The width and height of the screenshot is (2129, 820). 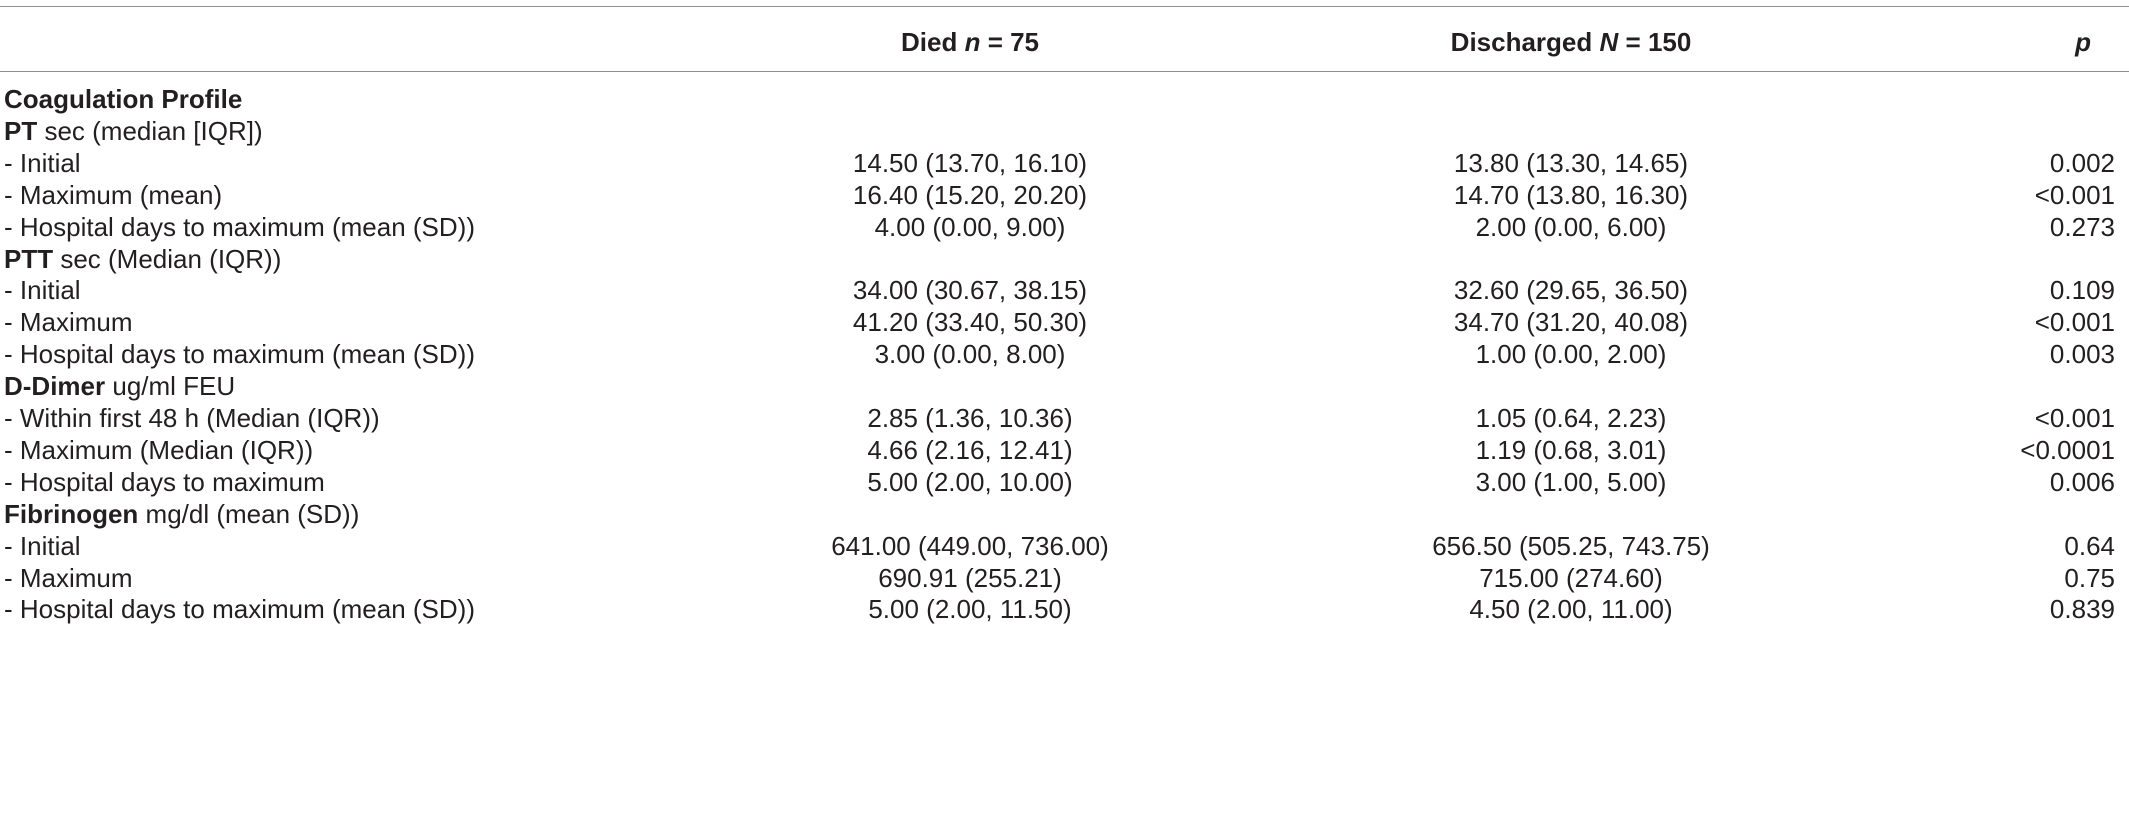 I want to click on discharged-value: 1.05 (0.64, 2.23), so click(x=1571, y=418).